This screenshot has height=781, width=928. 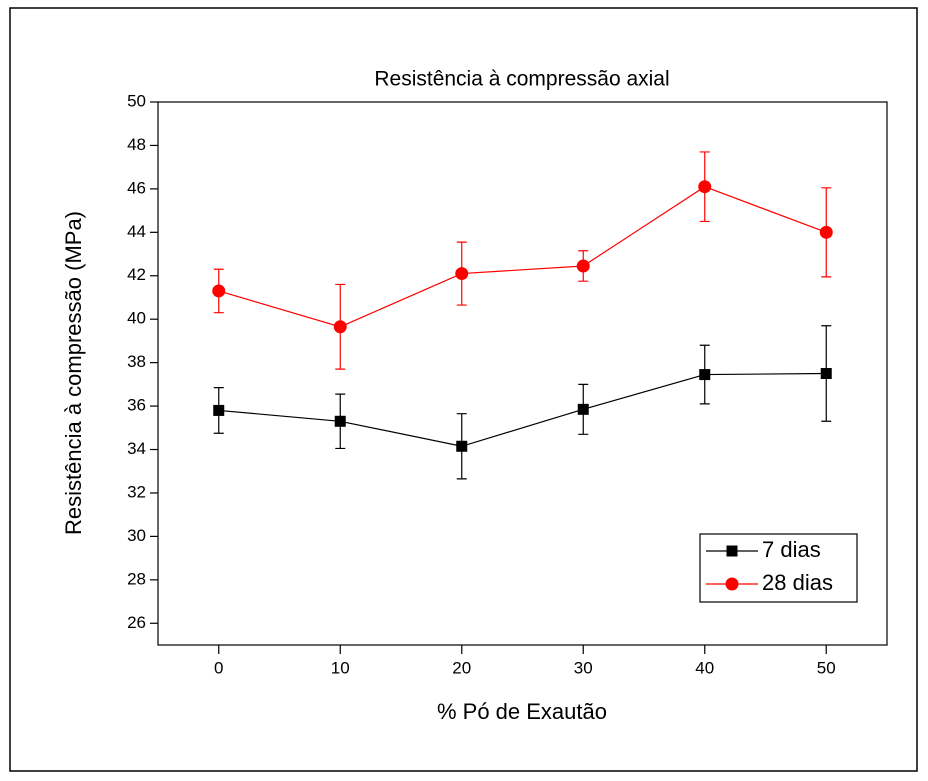 I want to click on y-tick-label: 40, so click(x=136, y=318).